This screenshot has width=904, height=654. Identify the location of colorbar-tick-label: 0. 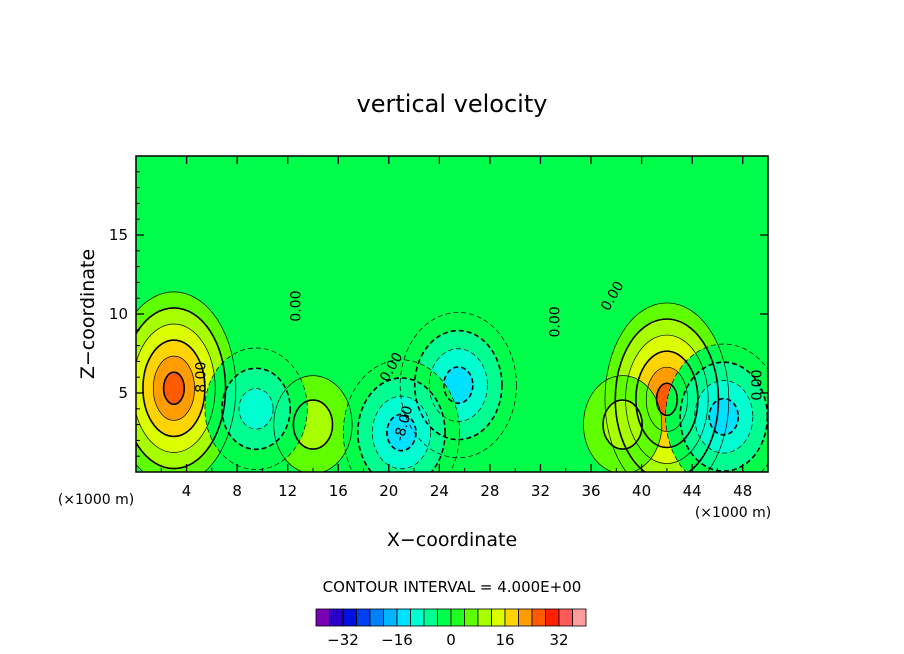
(451, 640).